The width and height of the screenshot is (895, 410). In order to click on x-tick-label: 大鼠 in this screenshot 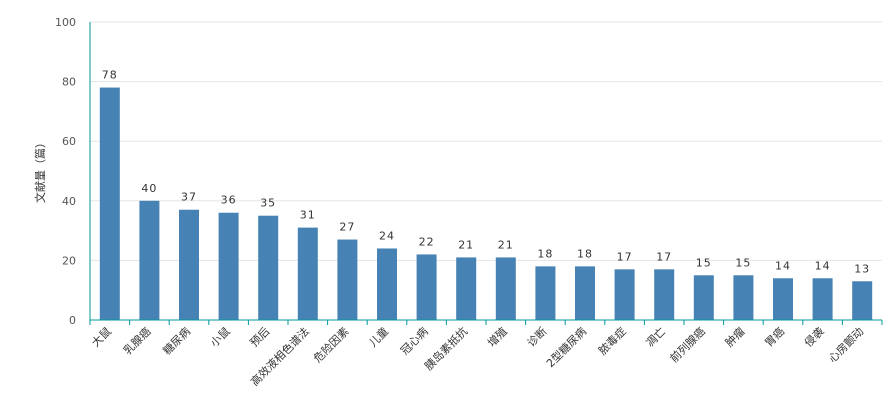, I will do `click(100, 336)`.